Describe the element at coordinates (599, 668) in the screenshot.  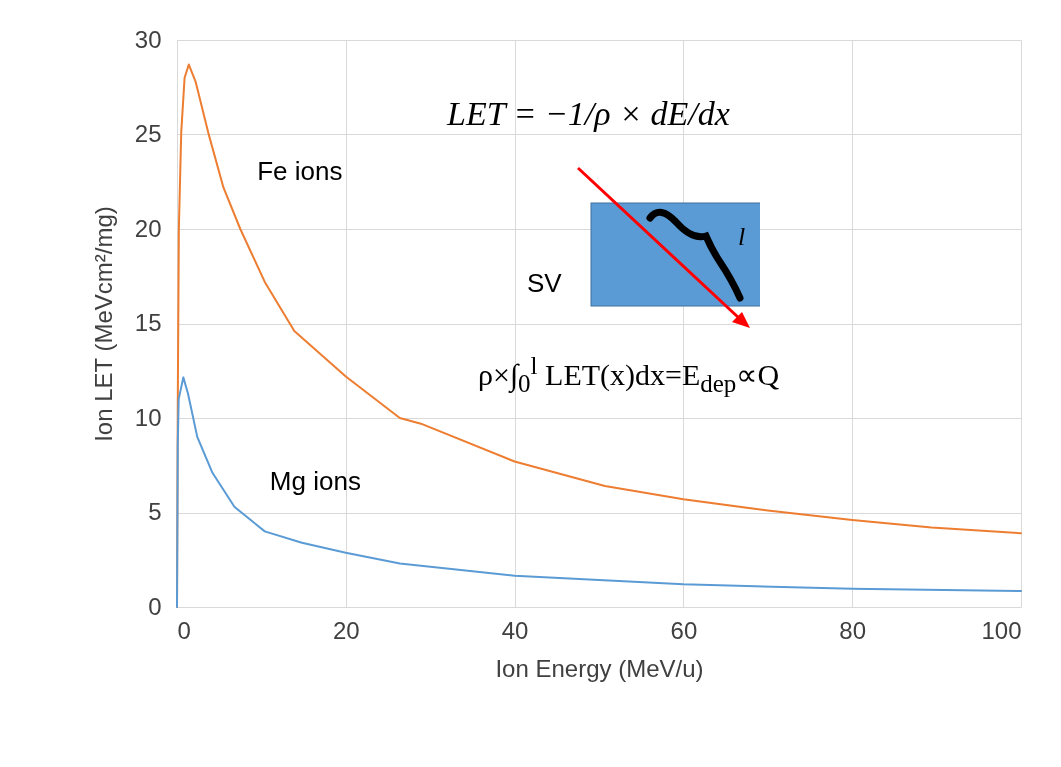
I see `x-axis-title: Ion Energy (MeV/u)` at that location.